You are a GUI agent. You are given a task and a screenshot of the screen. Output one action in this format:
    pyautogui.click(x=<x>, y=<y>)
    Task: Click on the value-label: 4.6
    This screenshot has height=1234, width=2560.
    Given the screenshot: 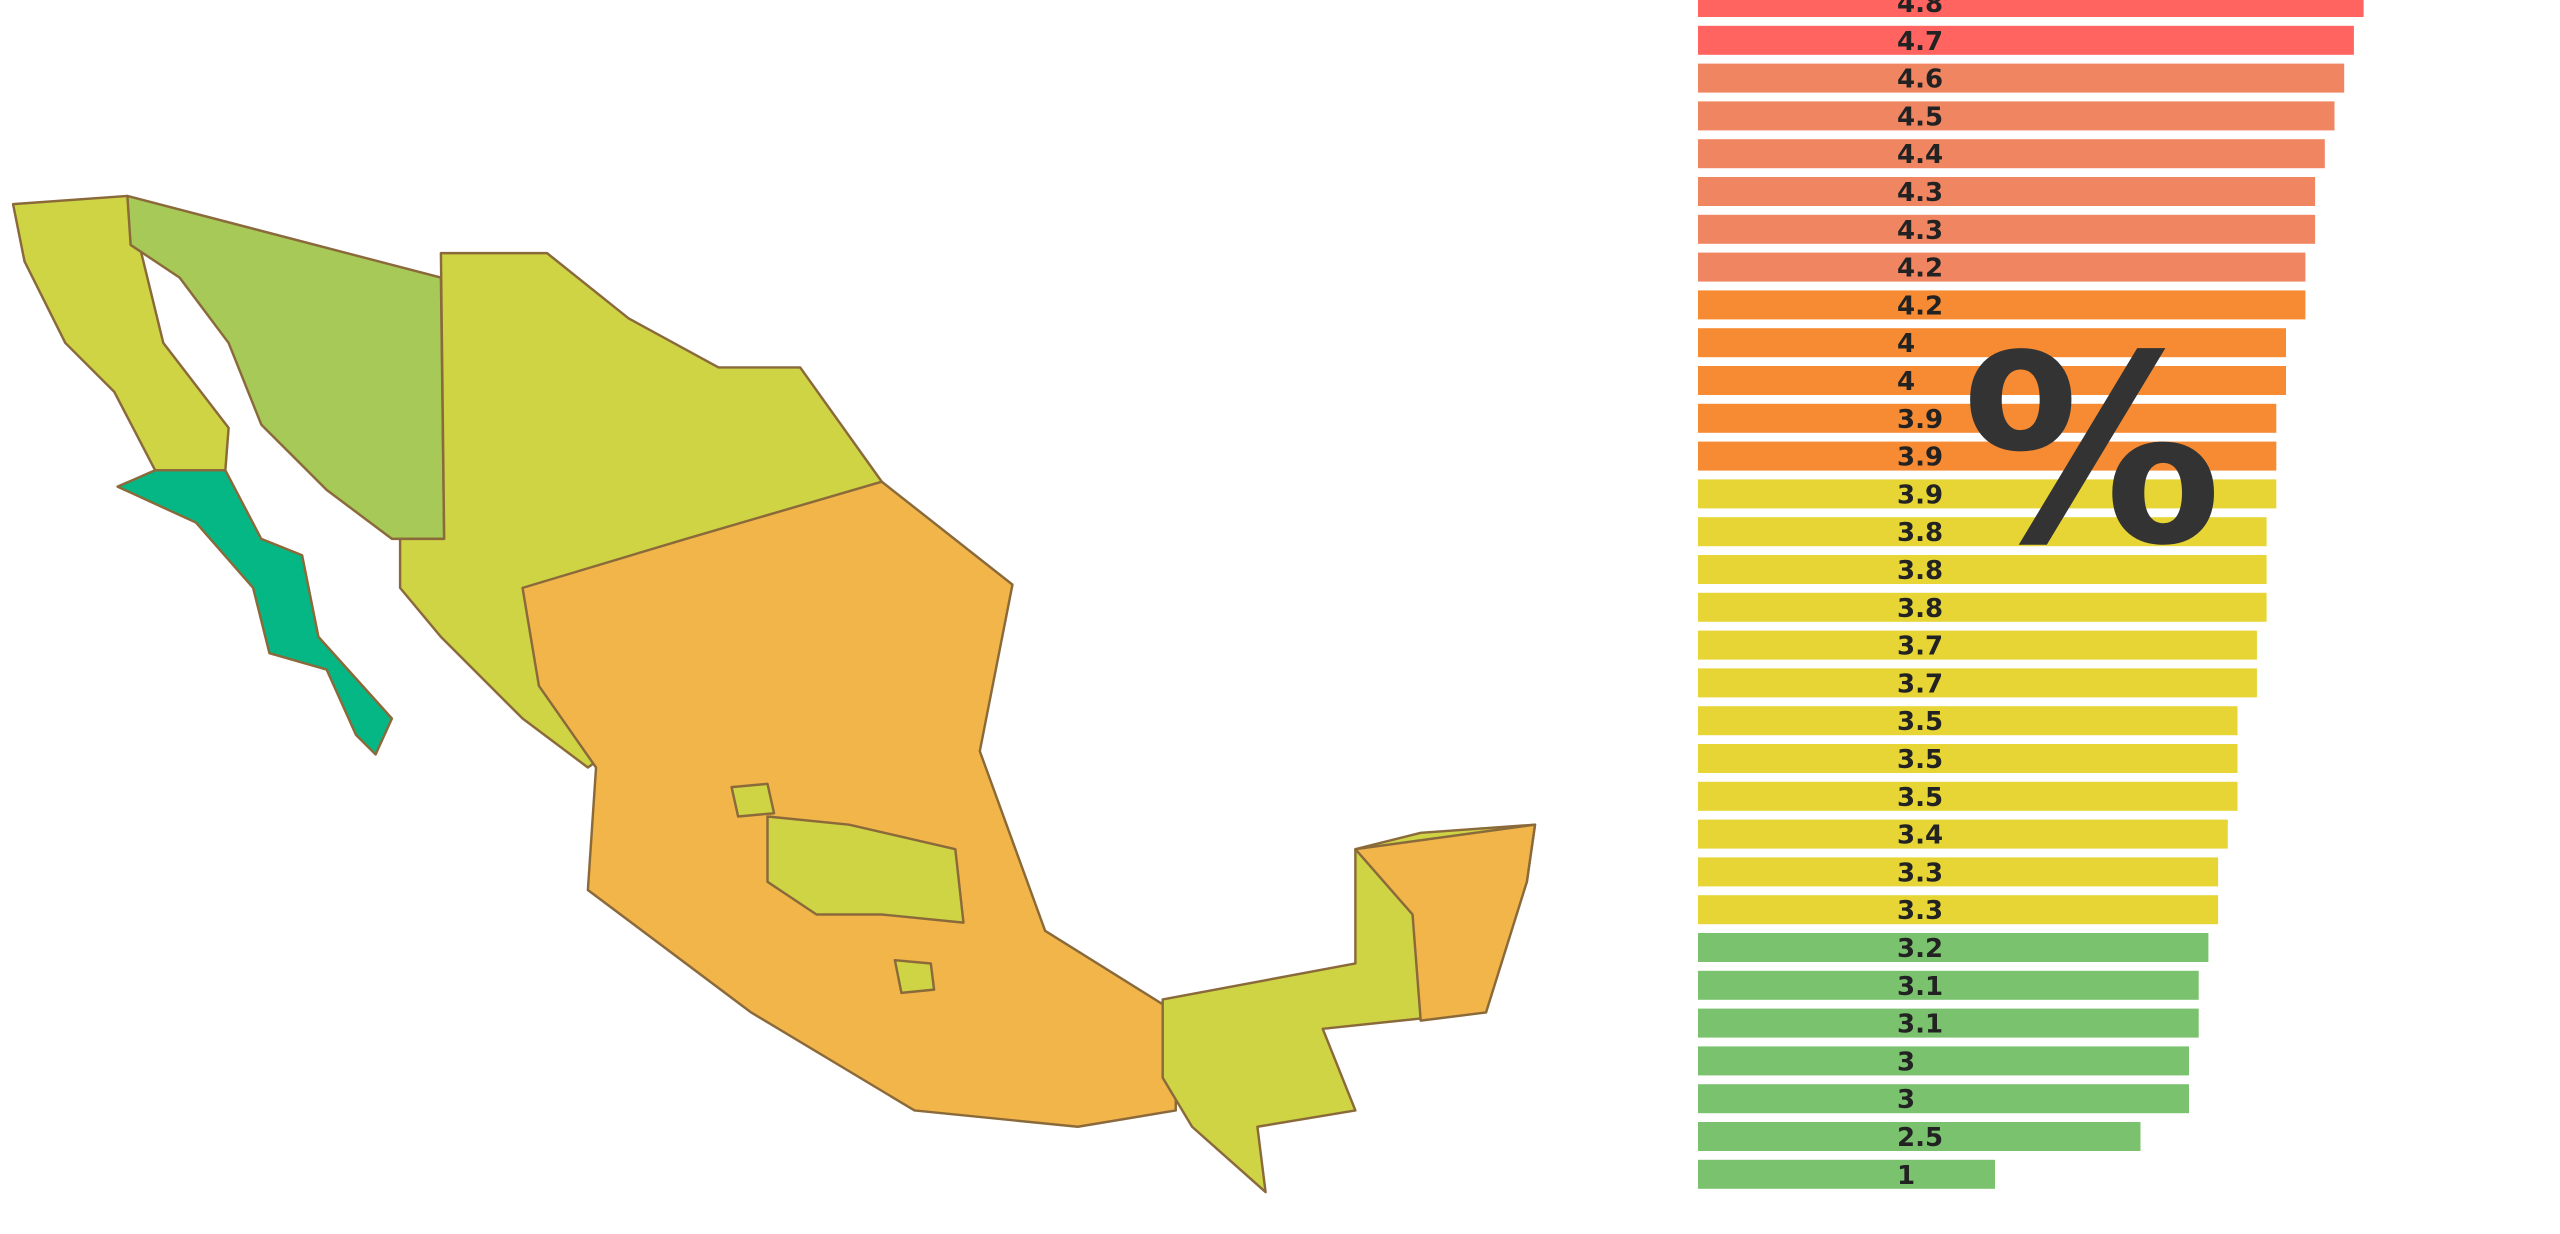 What is the action you would take?
    pyautogui.click(x=1920, y=80)
    